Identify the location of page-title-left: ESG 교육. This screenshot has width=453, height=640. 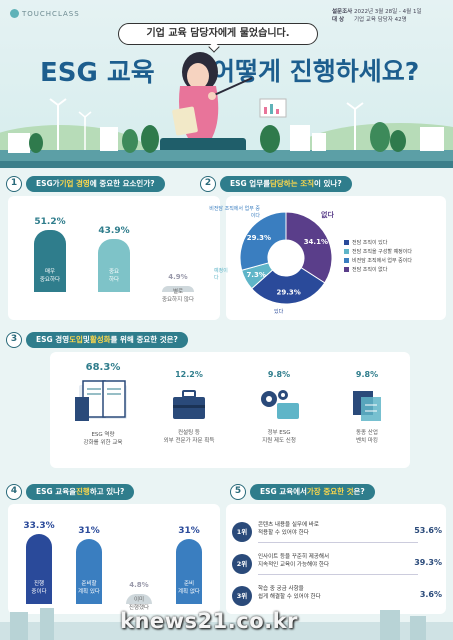
(97, 73).